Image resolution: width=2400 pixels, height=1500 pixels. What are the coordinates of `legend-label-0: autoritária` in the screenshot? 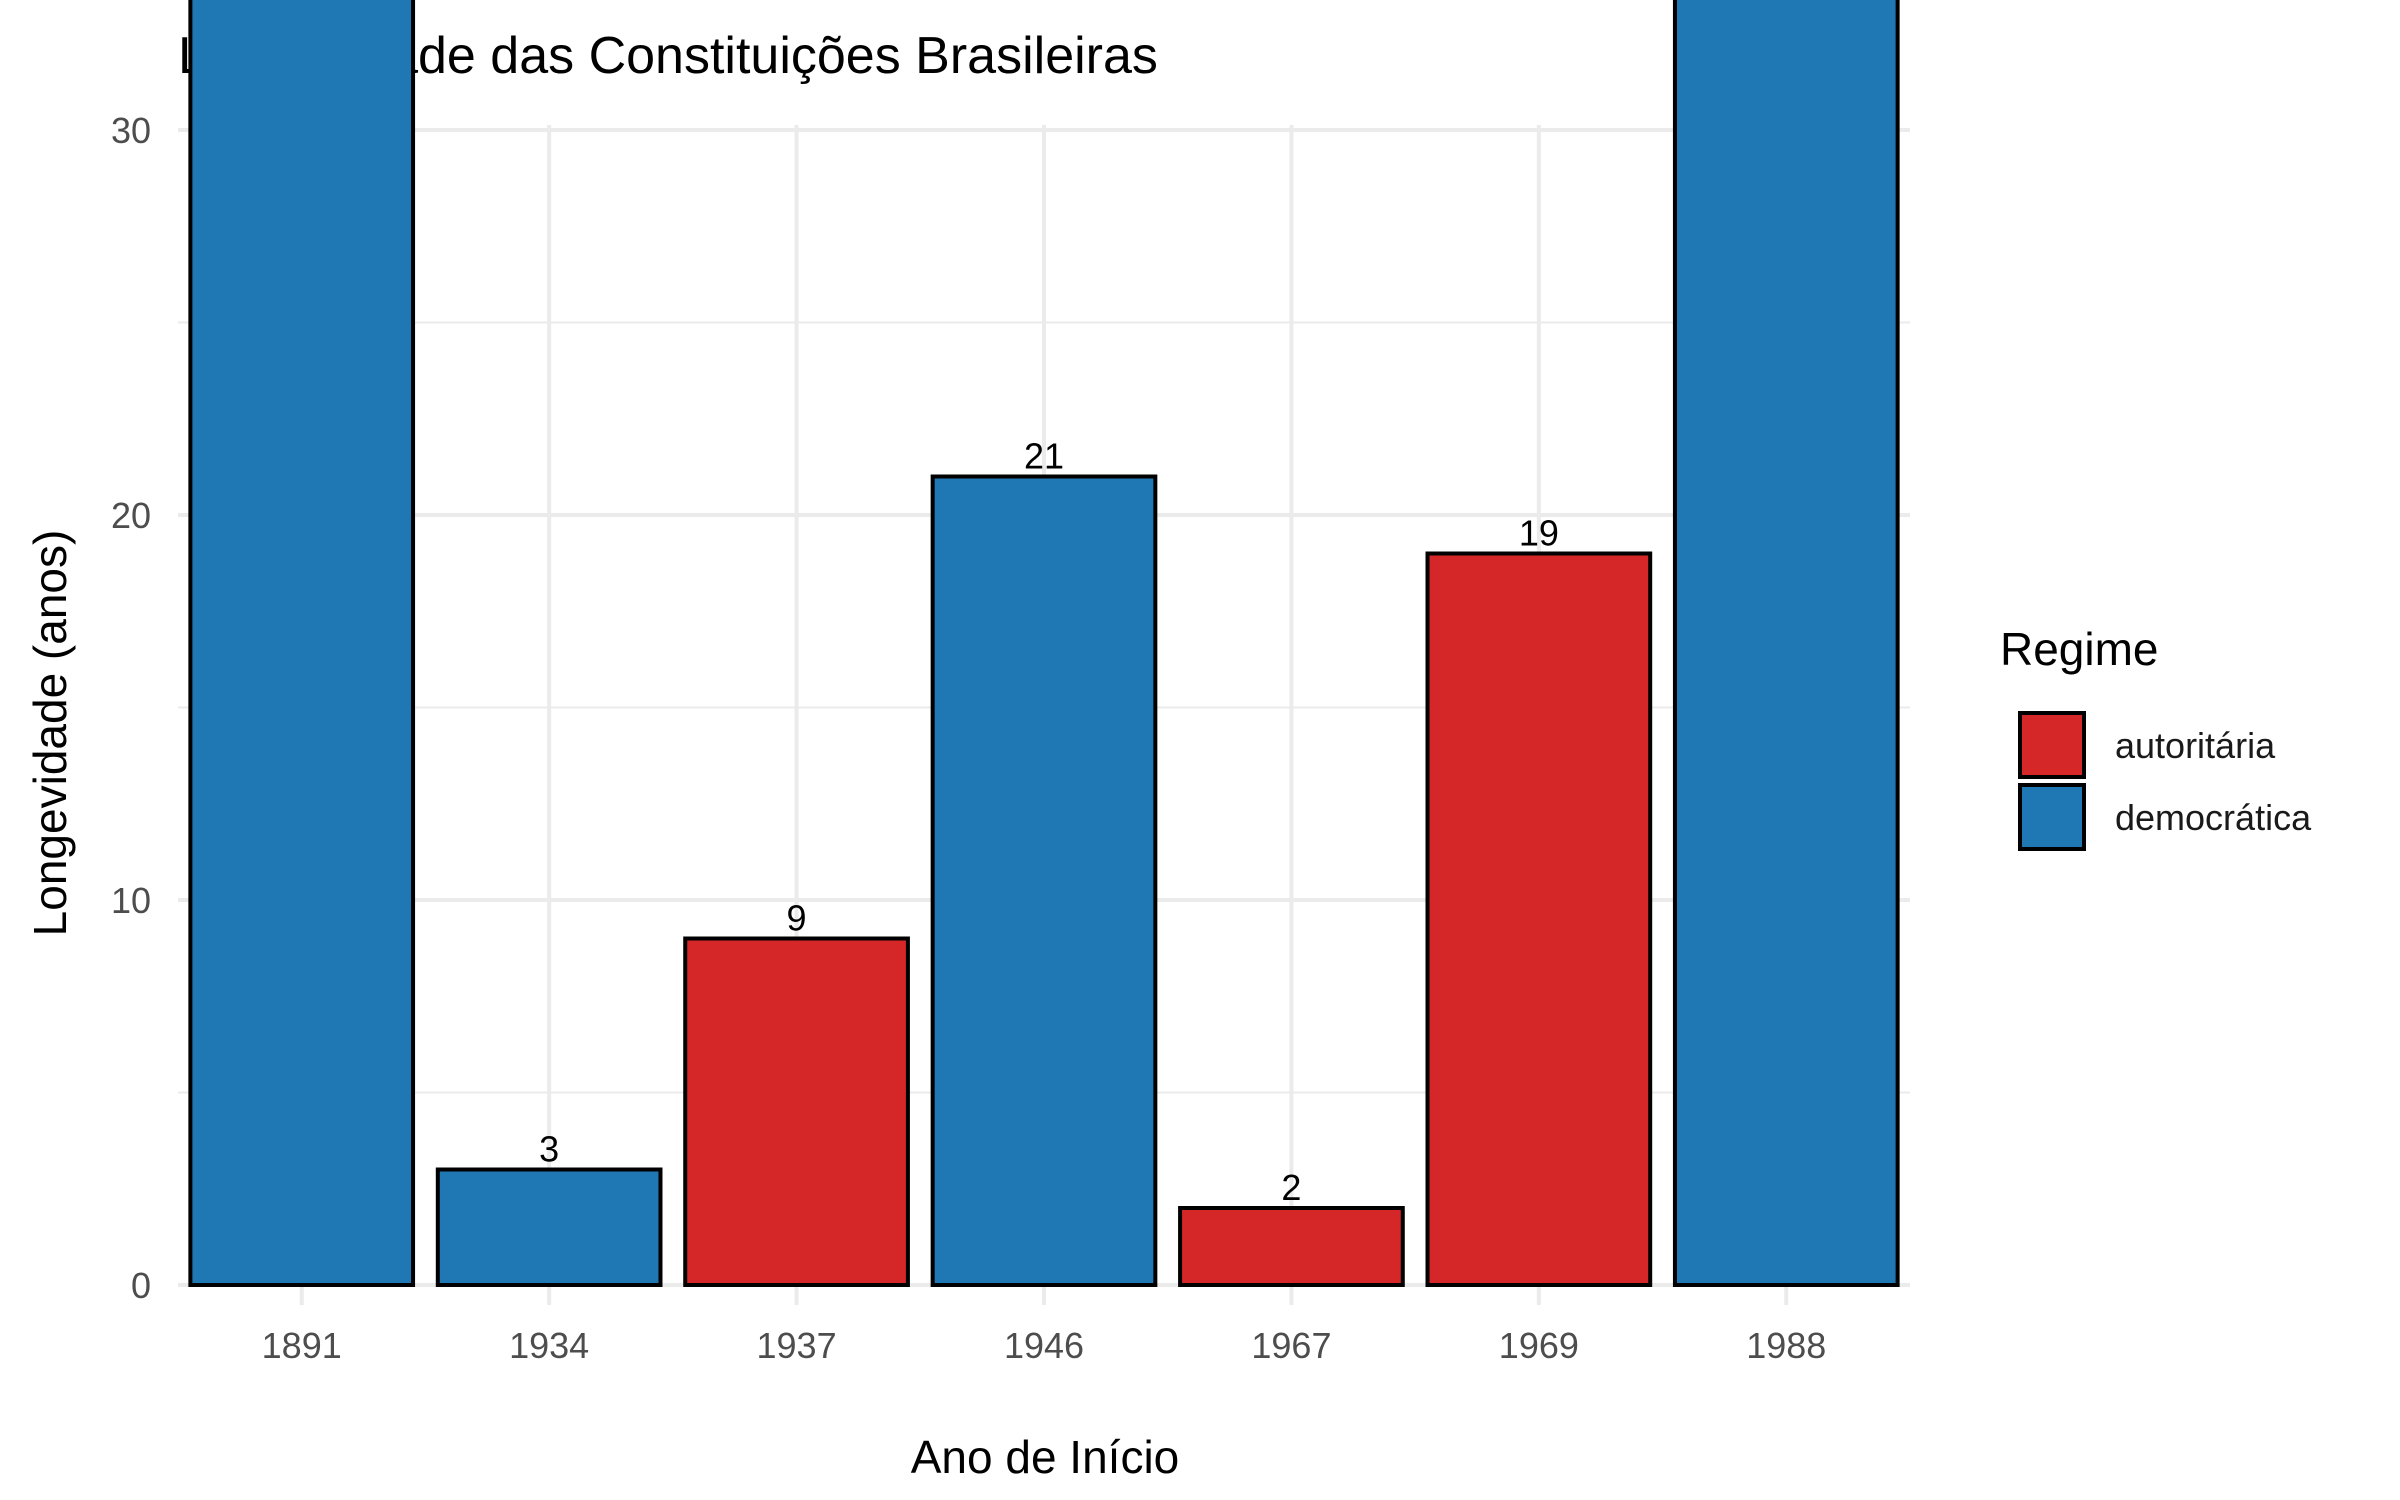 It's located at (2195, 745).